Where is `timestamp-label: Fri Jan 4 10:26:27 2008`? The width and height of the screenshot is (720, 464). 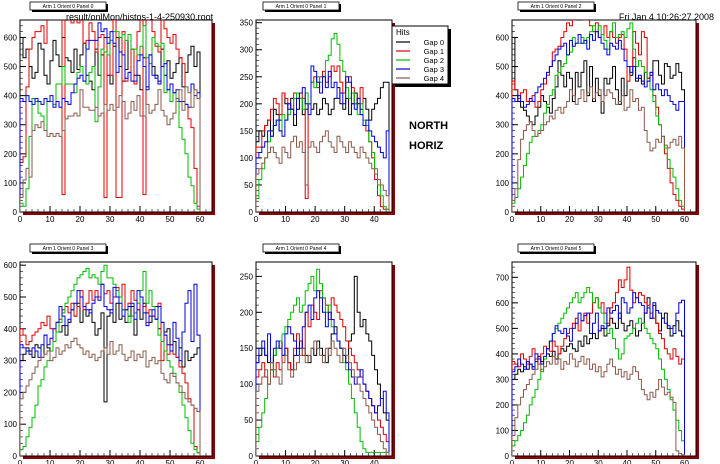
timestamp-label: Fri Jan 4 10:26:27 2008 is located at coordinates (666, 17).